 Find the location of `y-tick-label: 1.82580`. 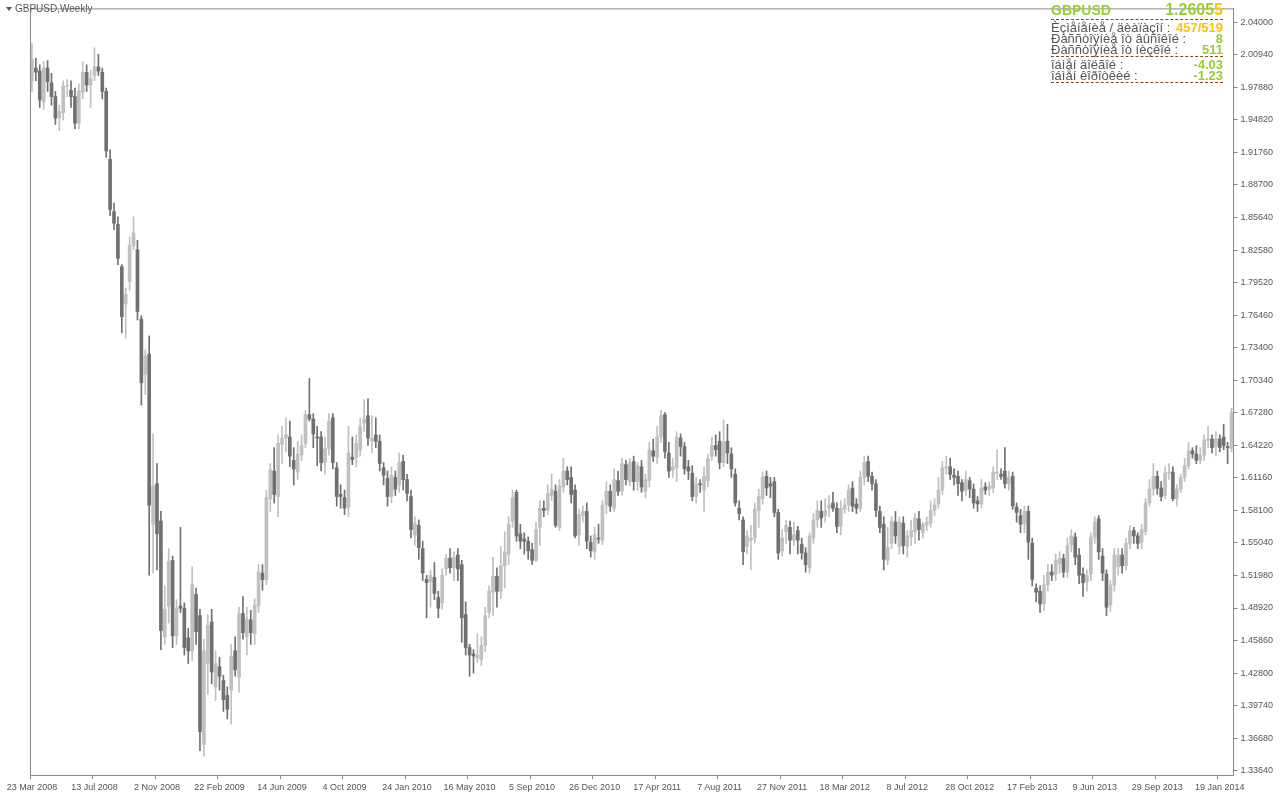

y-tick-label: 1.82580 is located at coordinates (1257, 249).